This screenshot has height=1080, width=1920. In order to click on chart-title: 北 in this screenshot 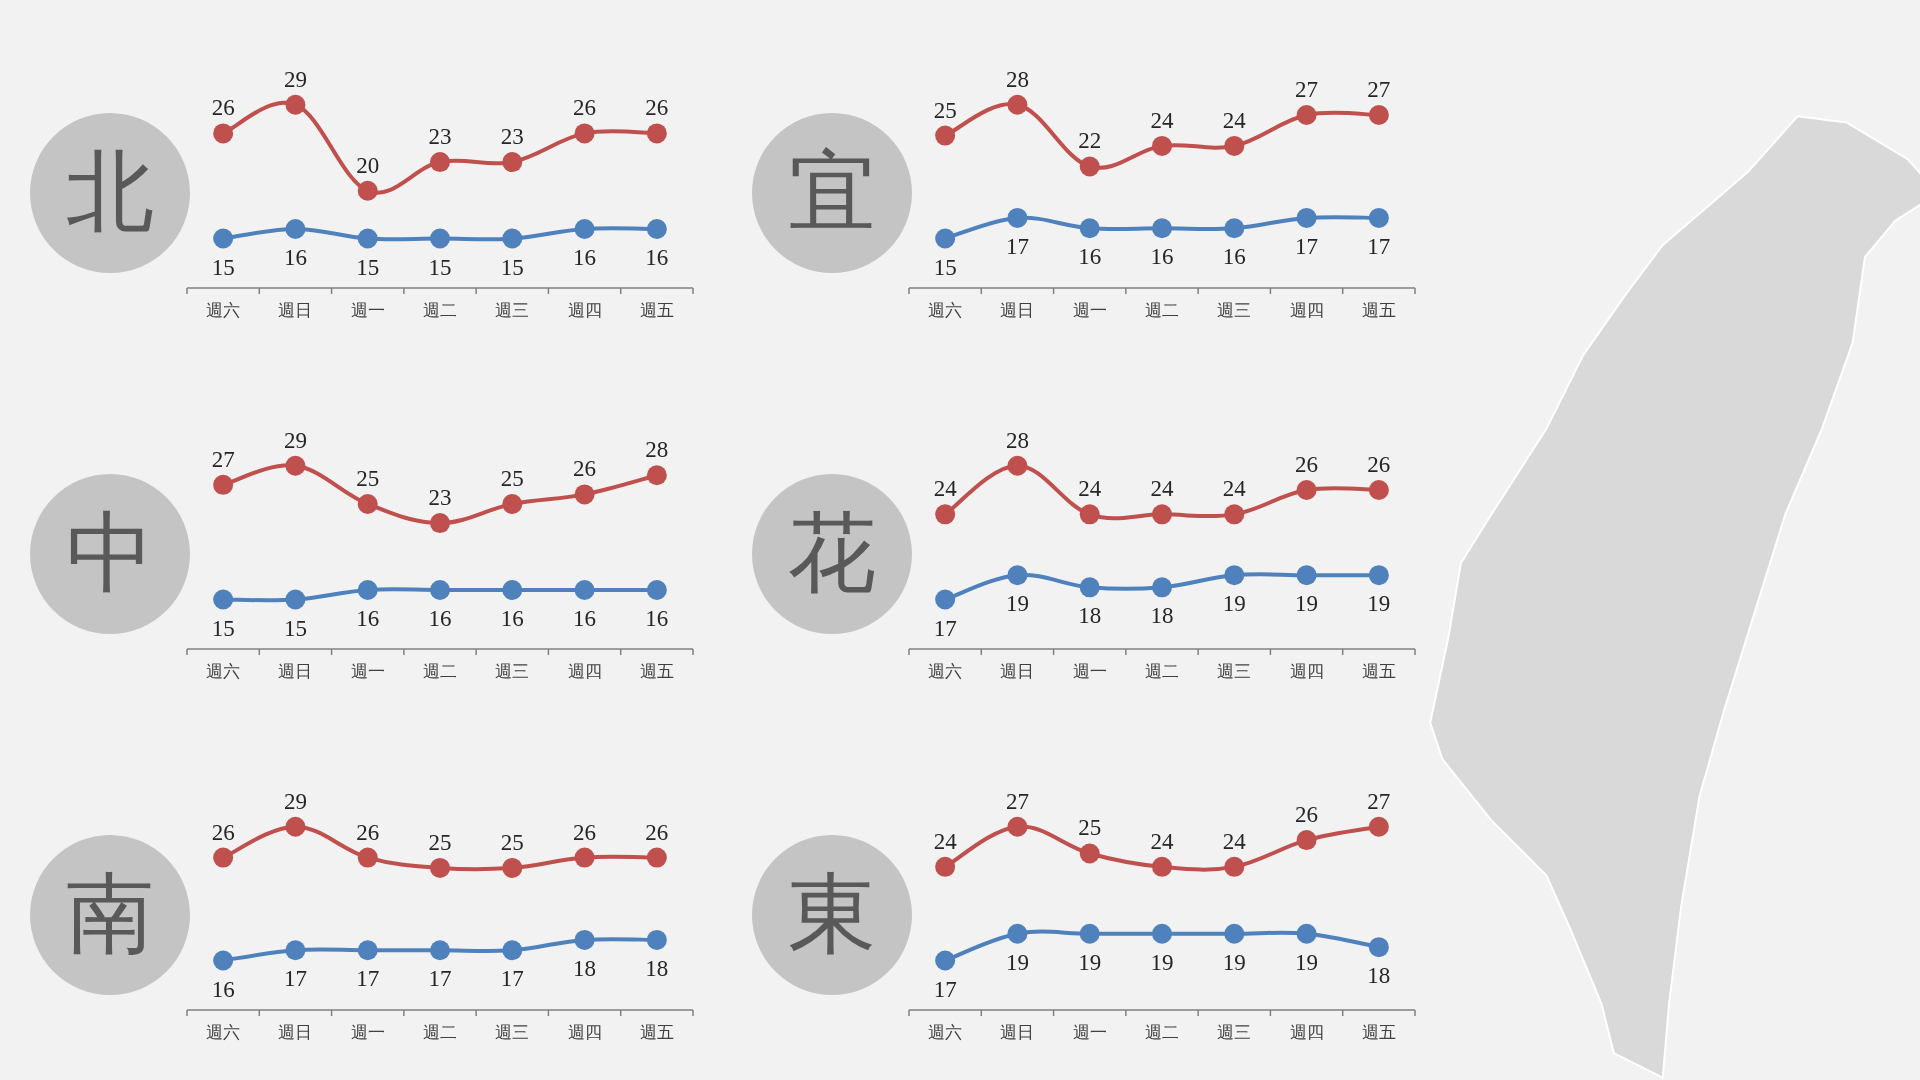, I will do `click(110, 191)`.